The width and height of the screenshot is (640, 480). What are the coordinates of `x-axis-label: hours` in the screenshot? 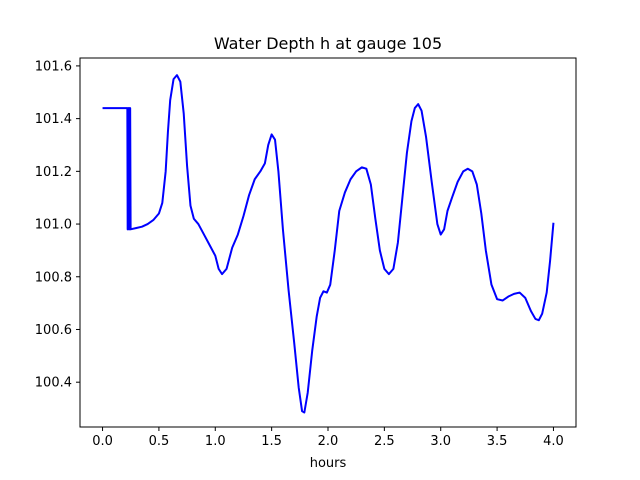 It's located at (328, 463).